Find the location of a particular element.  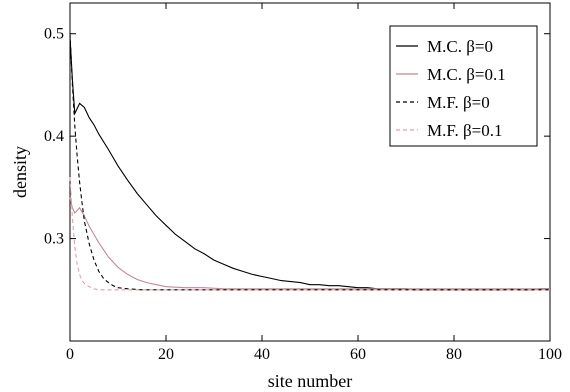

x-tick-label: 60 is located at coordinates (358, 354).